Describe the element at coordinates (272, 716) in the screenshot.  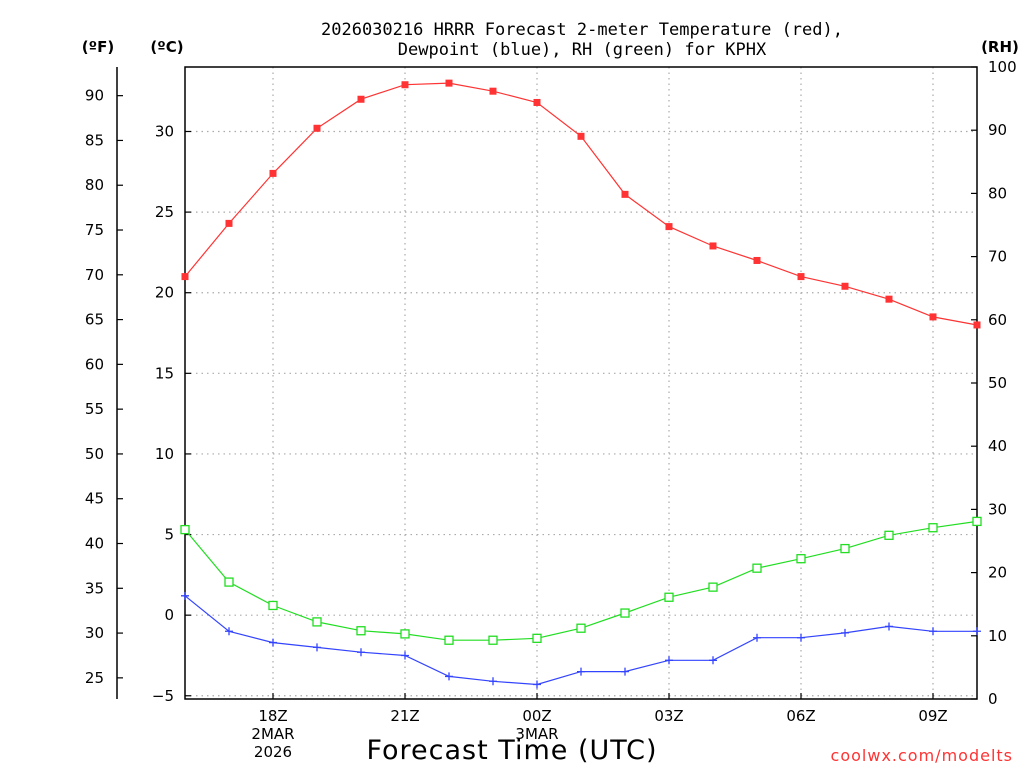
I see `x-tick-label: 18Z` at that location.